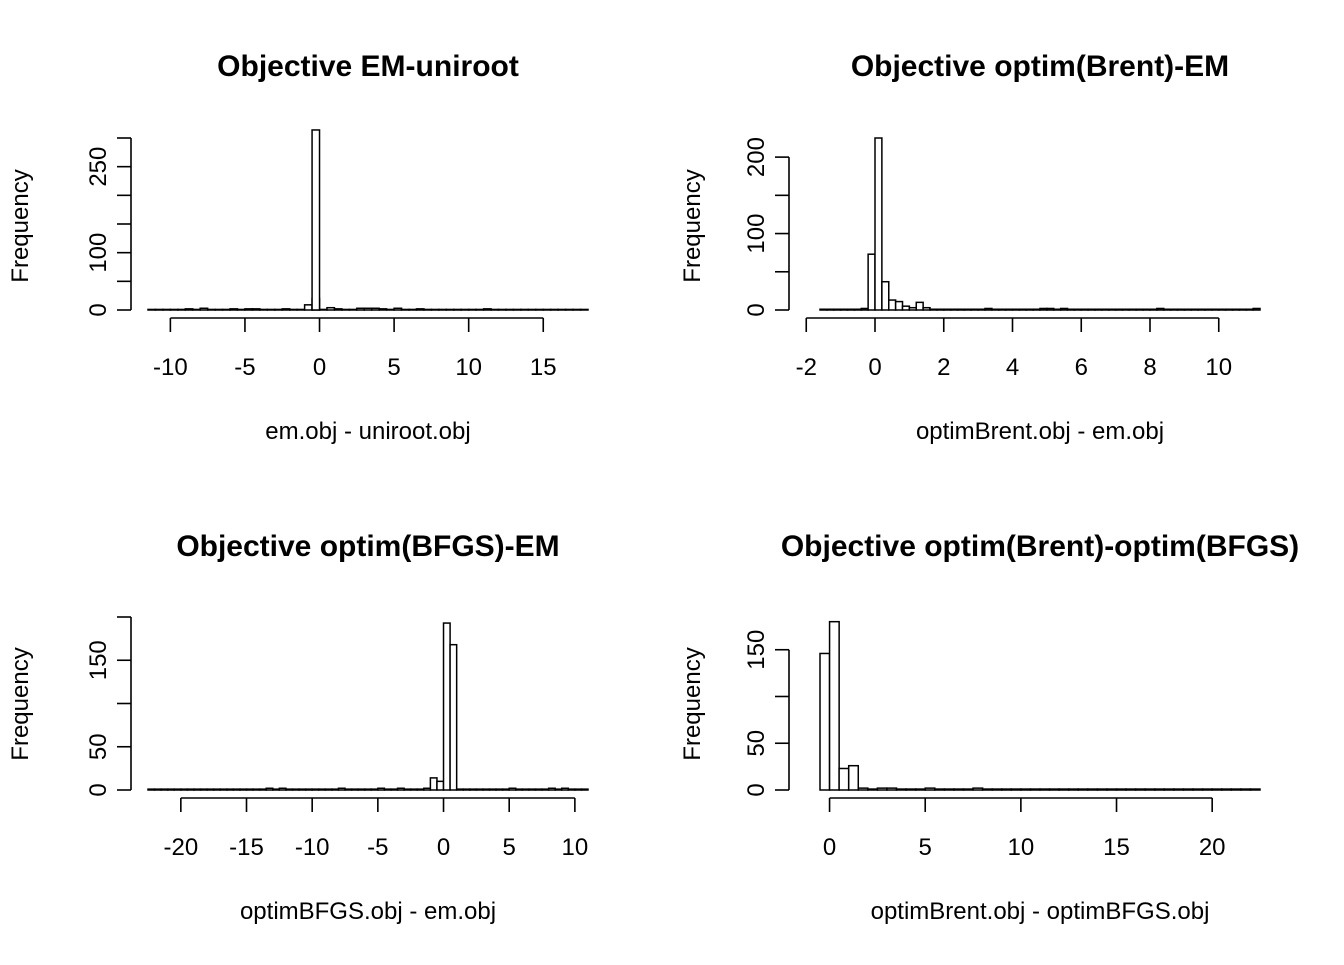 The height and width of the screenshot is (965, 1344). Describe the element at coordinates (393, 367) in the screenshot. I see `panel-1-x-tick-label: 5` at that location.